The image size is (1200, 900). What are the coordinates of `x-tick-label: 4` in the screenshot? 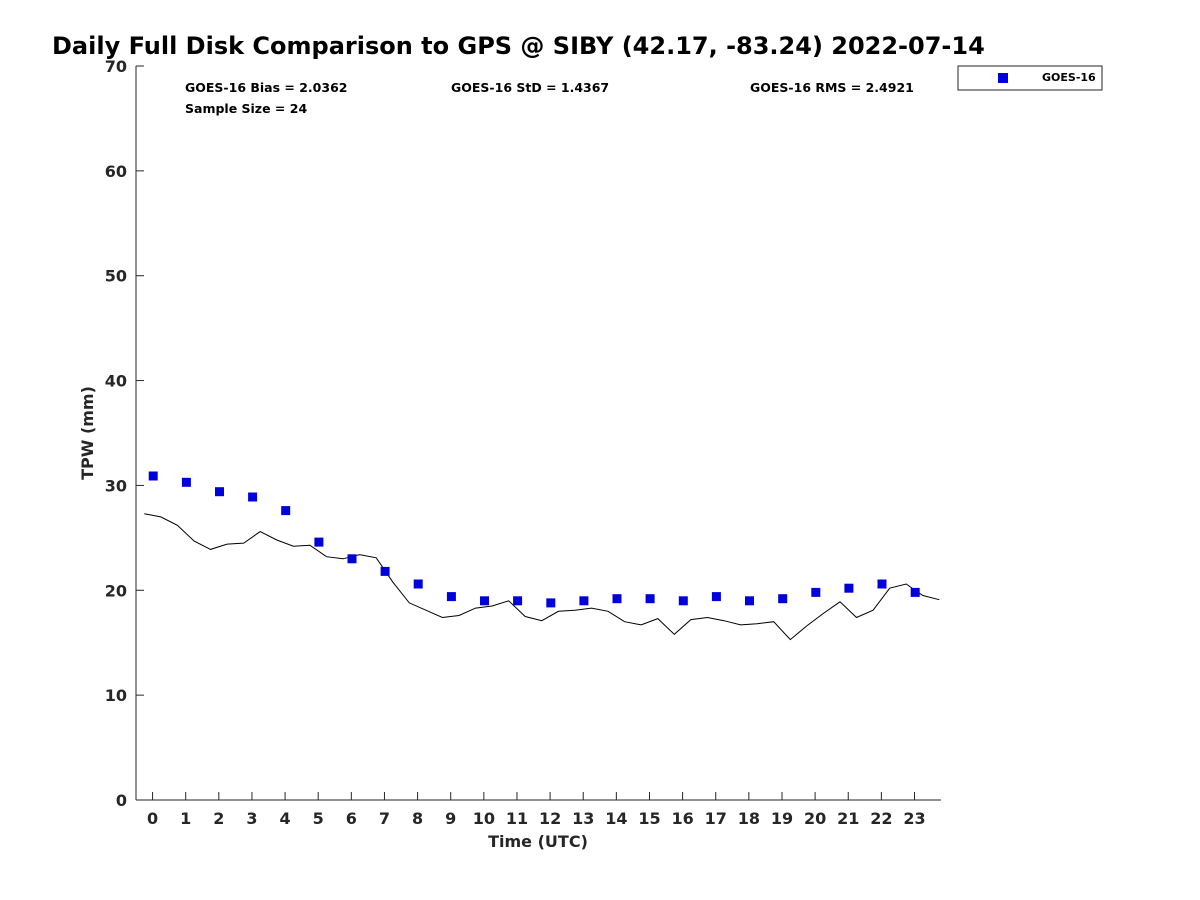 It's located at (285, 818).